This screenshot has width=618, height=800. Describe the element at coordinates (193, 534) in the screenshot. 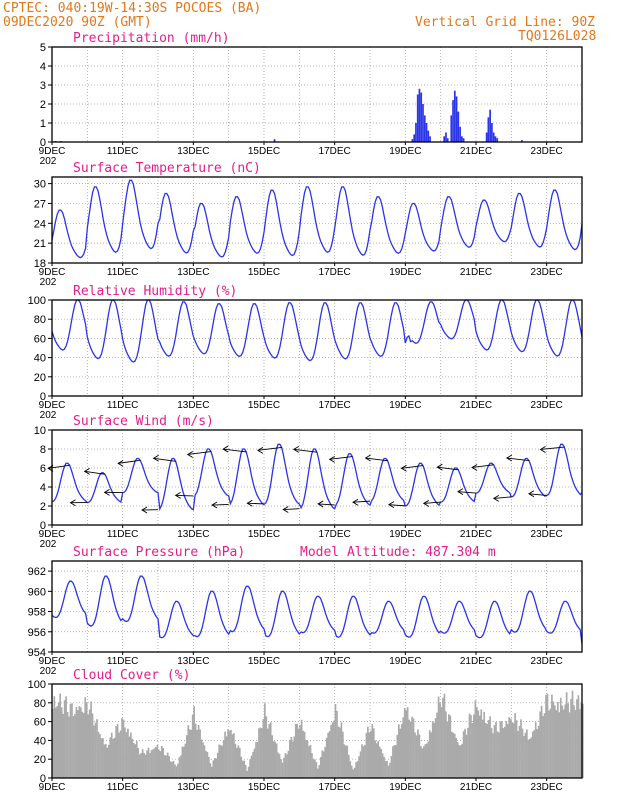

I see `wind-xtick-label: 13DEC` at that location.